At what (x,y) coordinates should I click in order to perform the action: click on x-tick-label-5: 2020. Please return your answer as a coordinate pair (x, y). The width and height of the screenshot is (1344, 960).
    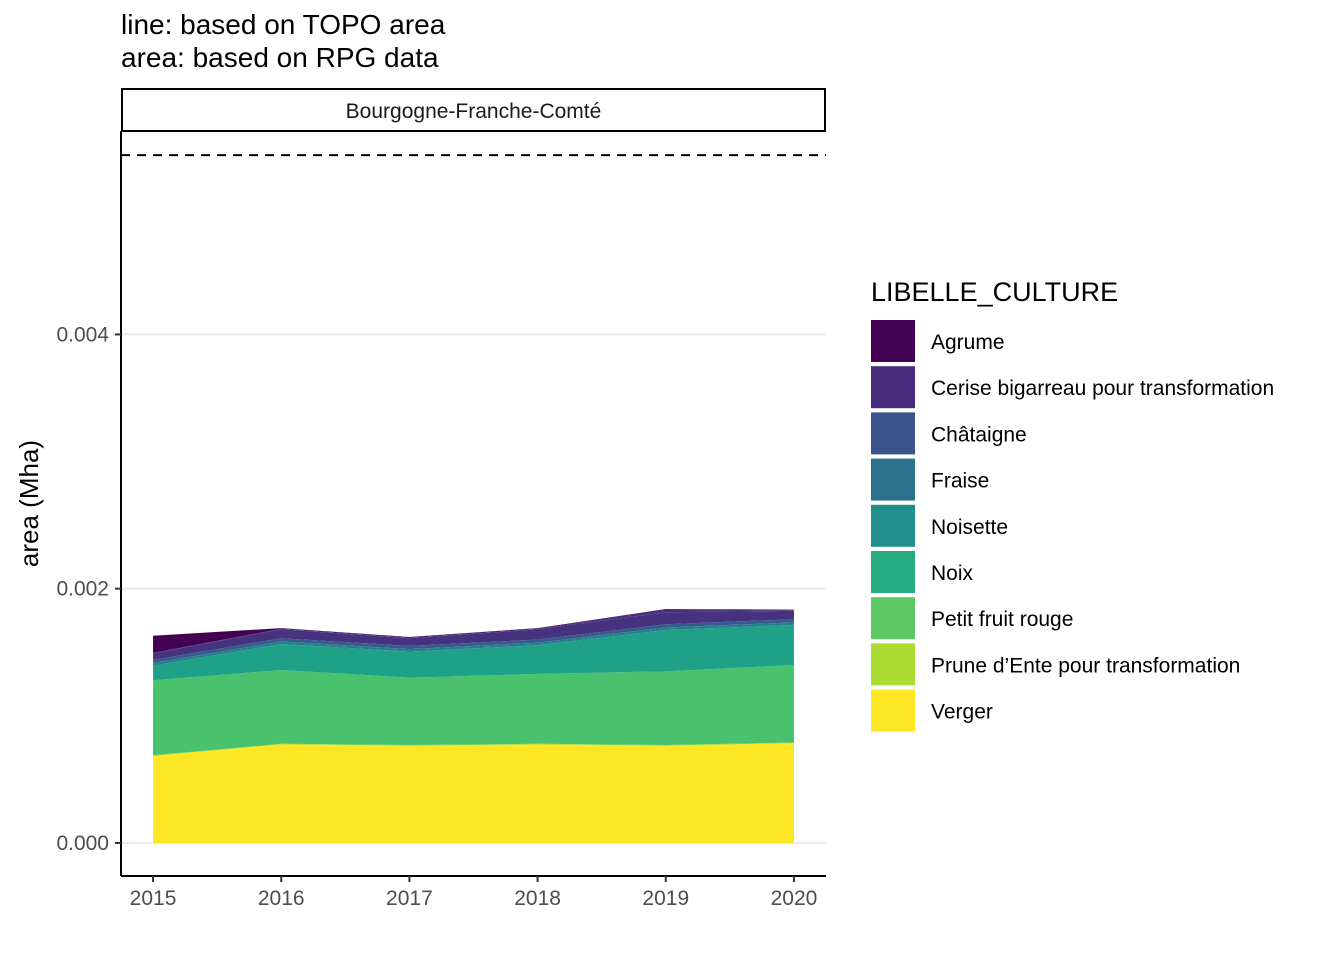
    Looking at the image, I should click on (794, 898).